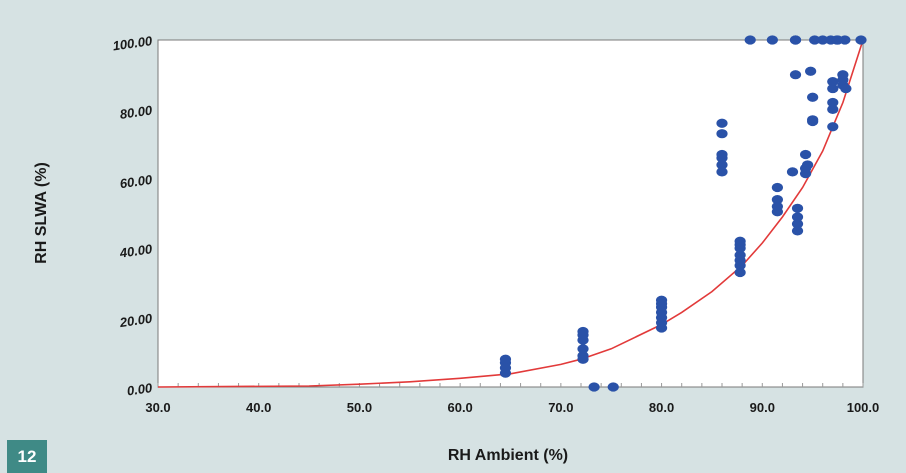 The image size is (906, 473). I want to click on y-axis-ticks: 0.00 20.00 40.00 60.00 80.00 100.00, so click(133, 215).